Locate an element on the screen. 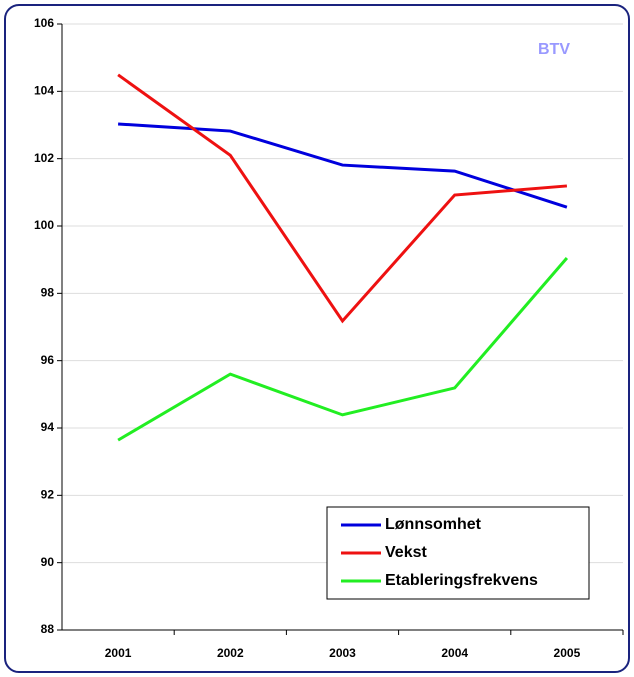 This screenshot has width=634, height=677. x-tick-label: 2005 is located at coordinates (567, 653).